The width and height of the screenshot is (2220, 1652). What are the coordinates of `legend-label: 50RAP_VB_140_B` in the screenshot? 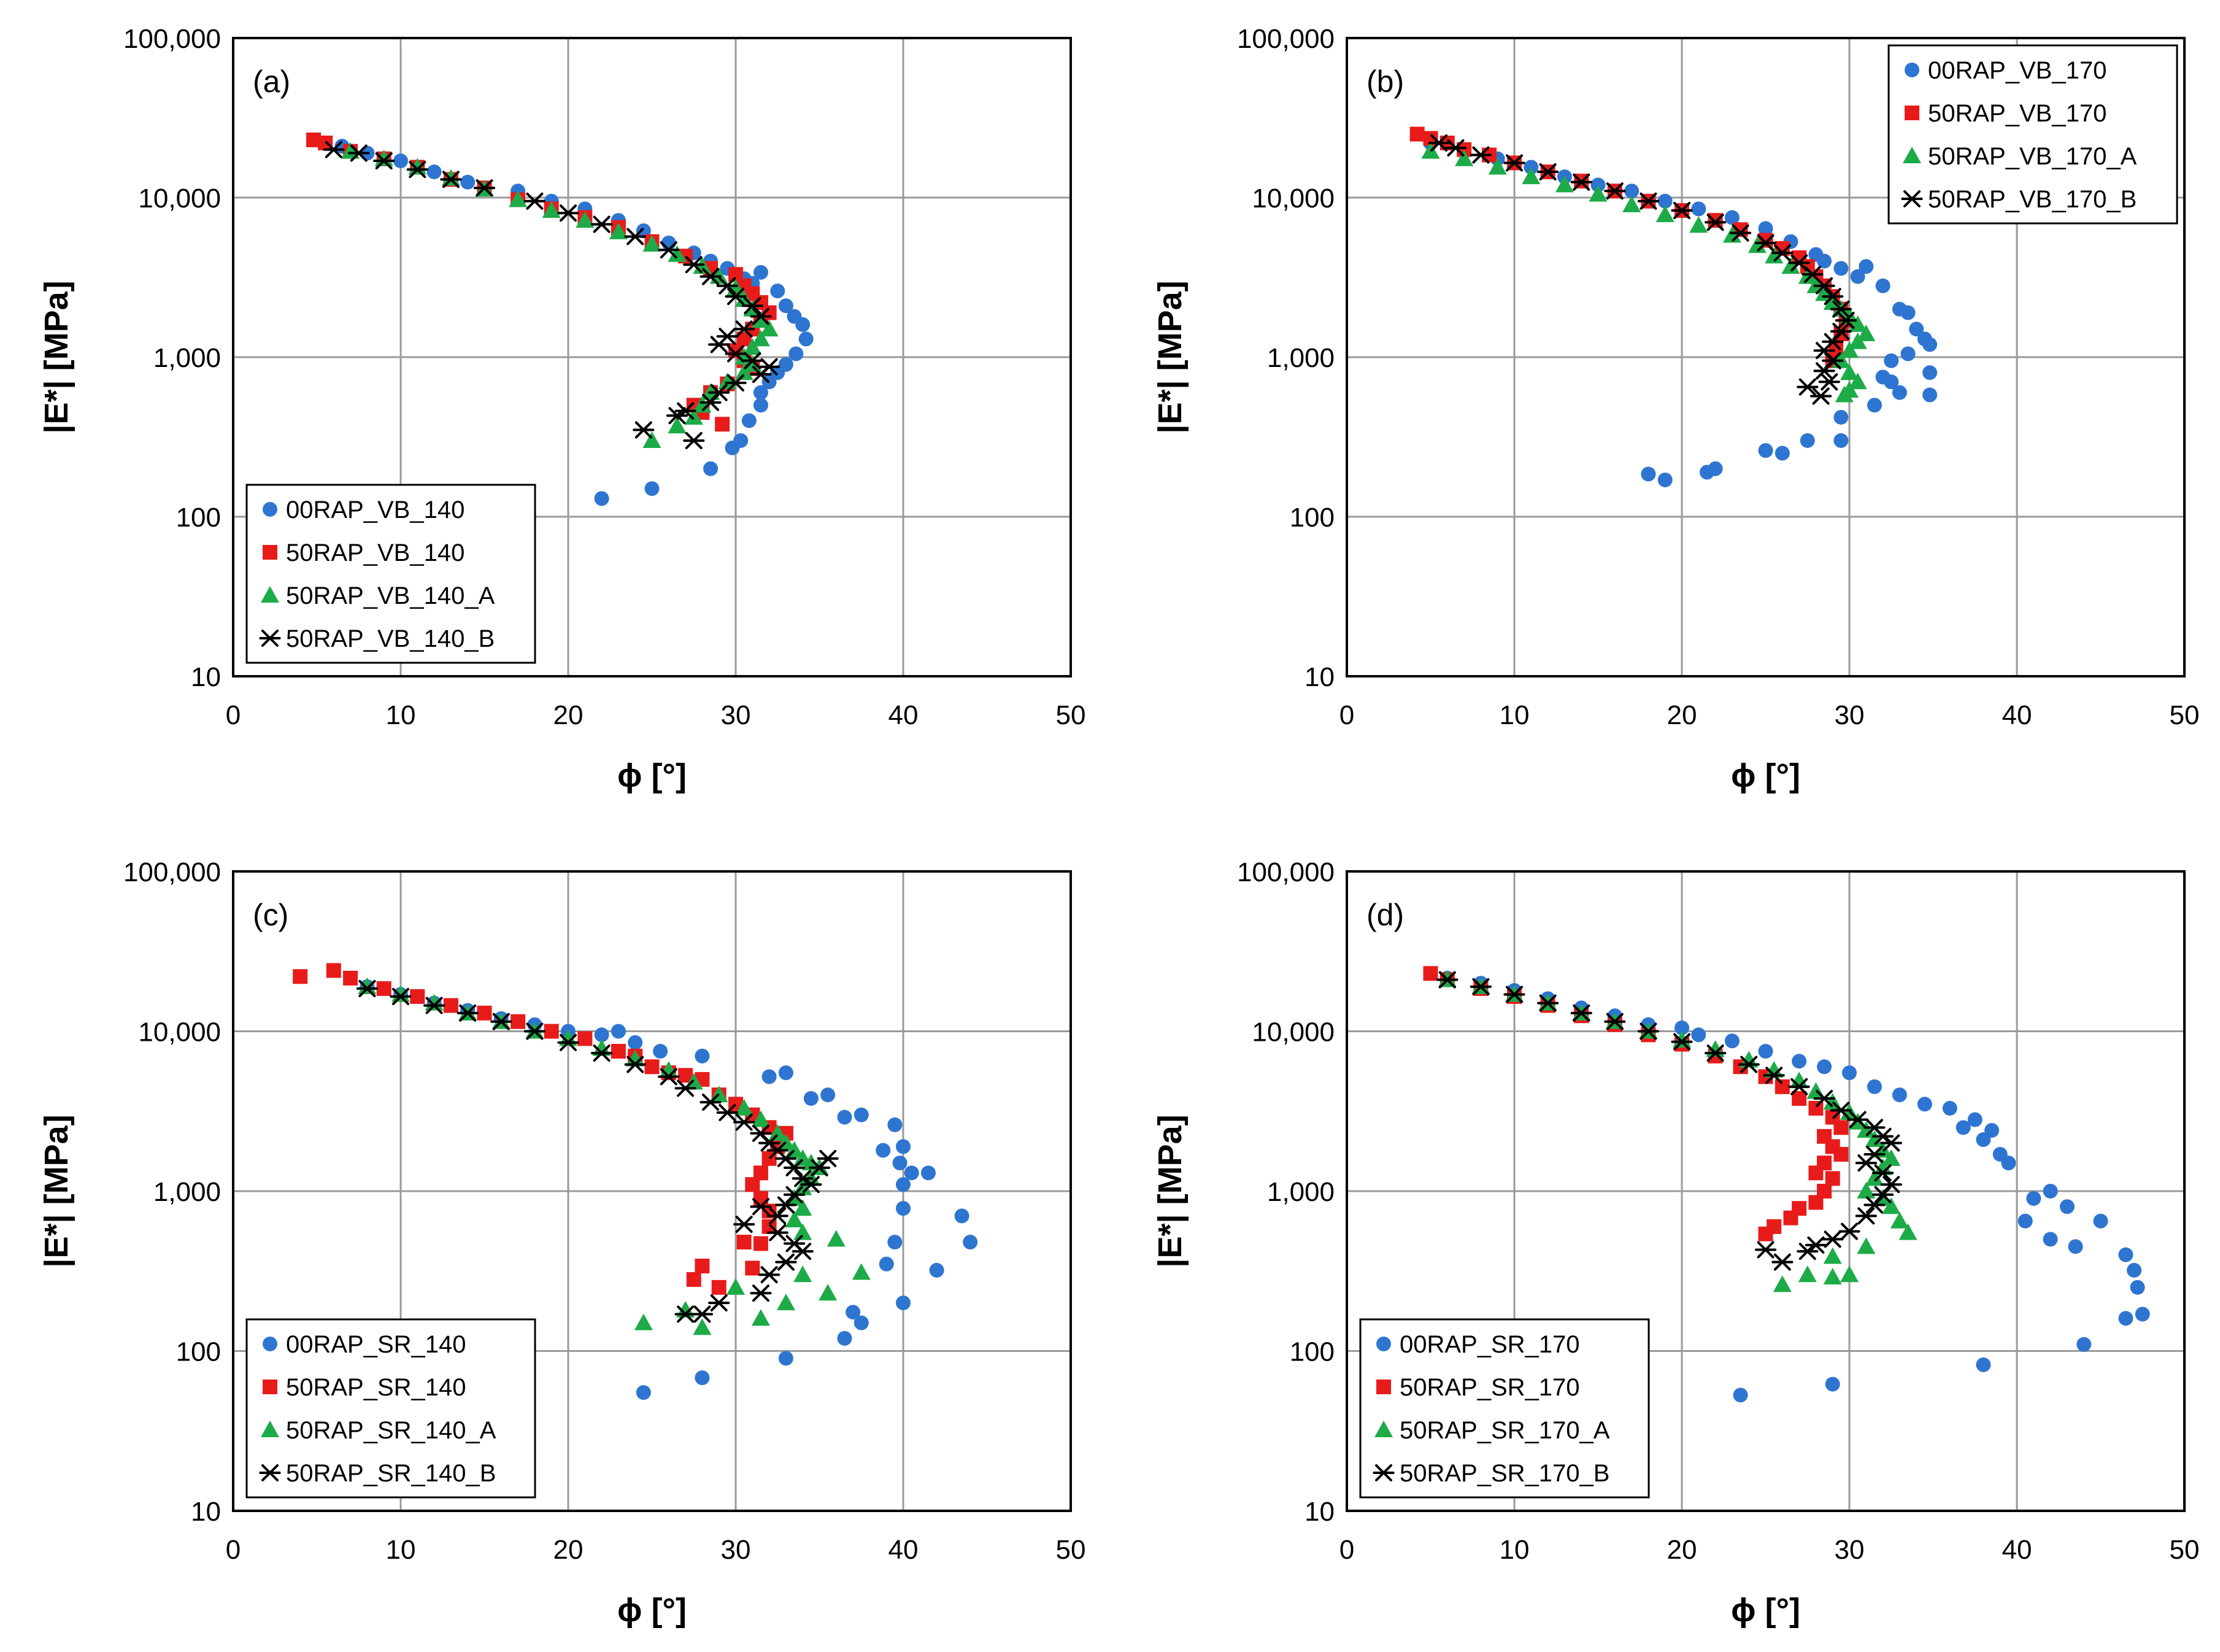 It's located at (390, 638).